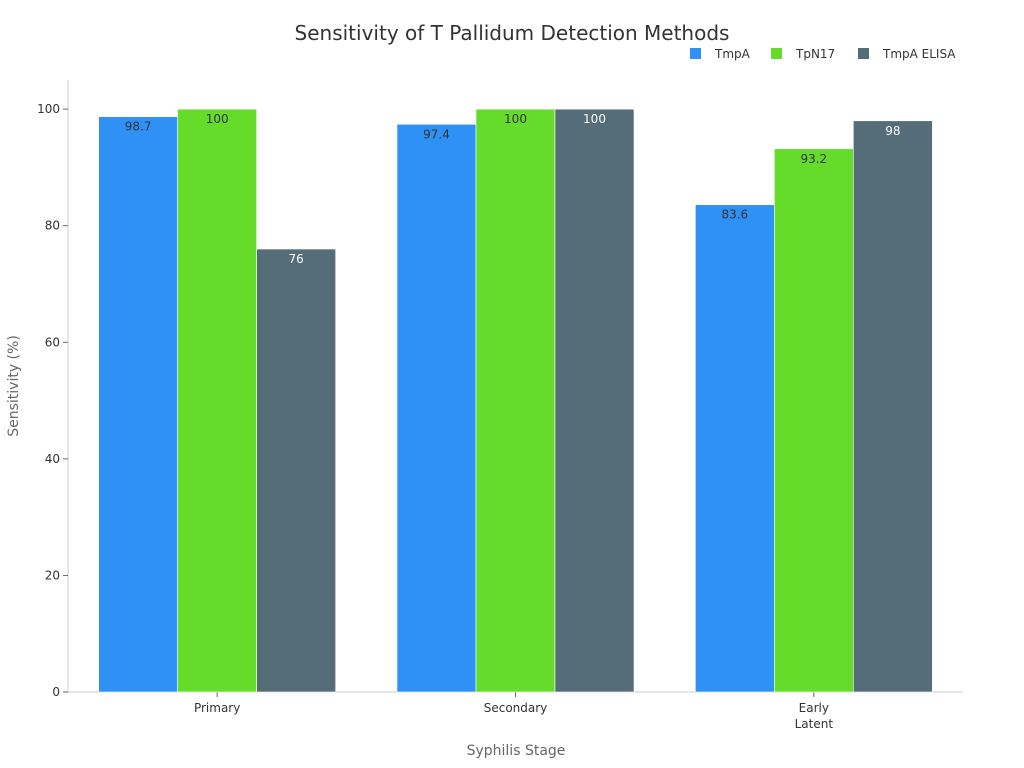 The image size is (1024, 768). Describe the element at coordinates (52, 575) in the screenshot. I see `y-tick-label: 20` at that location.